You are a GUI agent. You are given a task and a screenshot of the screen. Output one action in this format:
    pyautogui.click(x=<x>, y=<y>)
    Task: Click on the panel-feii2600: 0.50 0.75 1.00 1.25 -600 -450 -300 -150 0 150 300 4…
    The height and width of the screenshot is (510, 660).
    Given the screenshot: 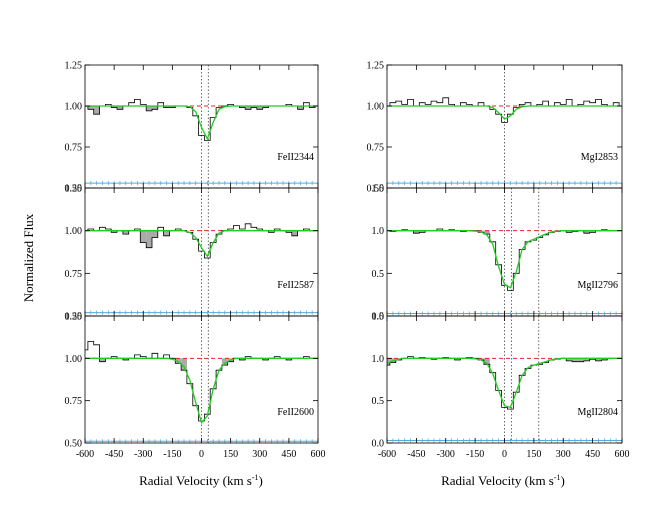 What is the action you would take?
    pyautogui.click(x=195, y=386)
    